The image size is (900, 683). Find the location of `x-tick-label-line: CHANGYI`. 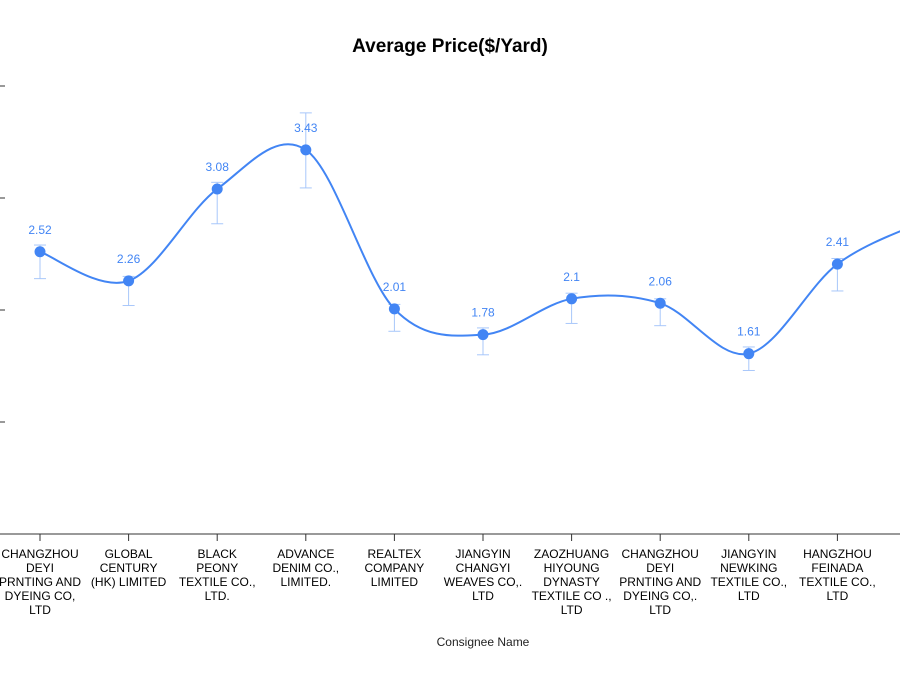

x-tick-label-line: CHANGYI is located at coordinates (483, 568).